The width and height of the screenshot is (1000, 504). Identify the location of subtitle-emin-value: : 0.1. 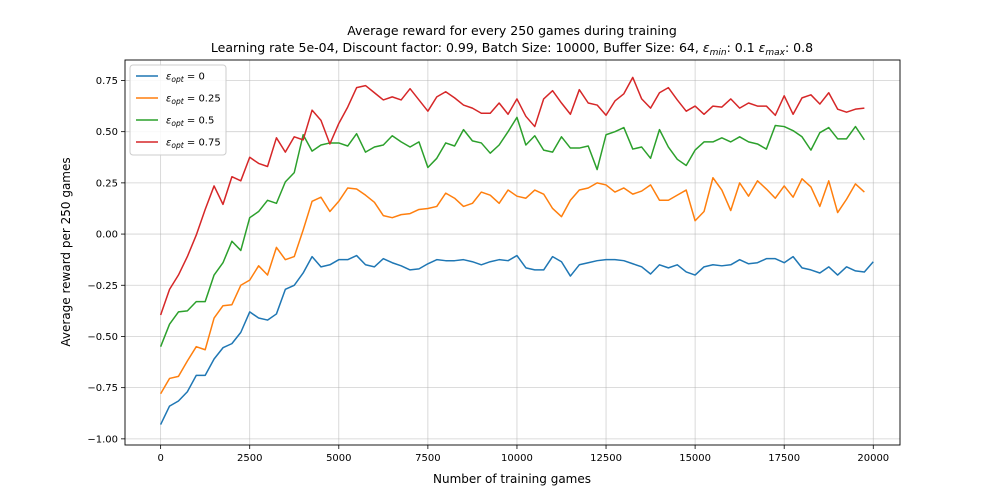
(743, 47).